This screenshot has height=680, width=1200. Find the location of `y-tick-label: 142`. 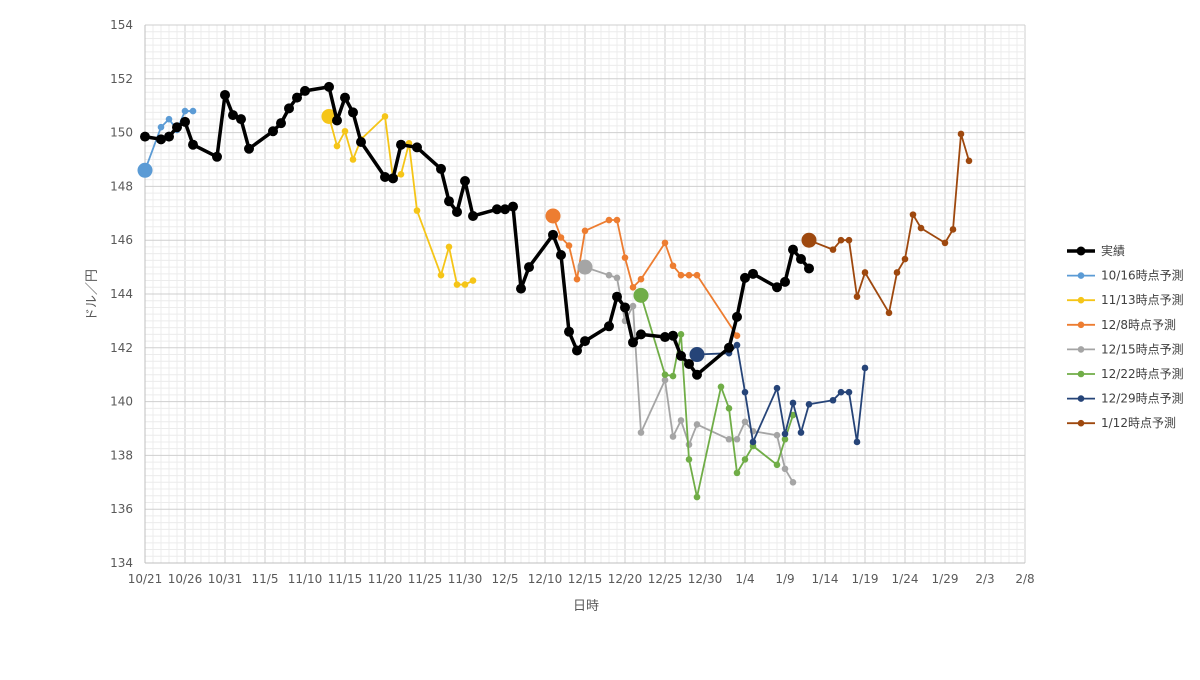

y-tick-label: 142 is located at coordinates (121, 348).